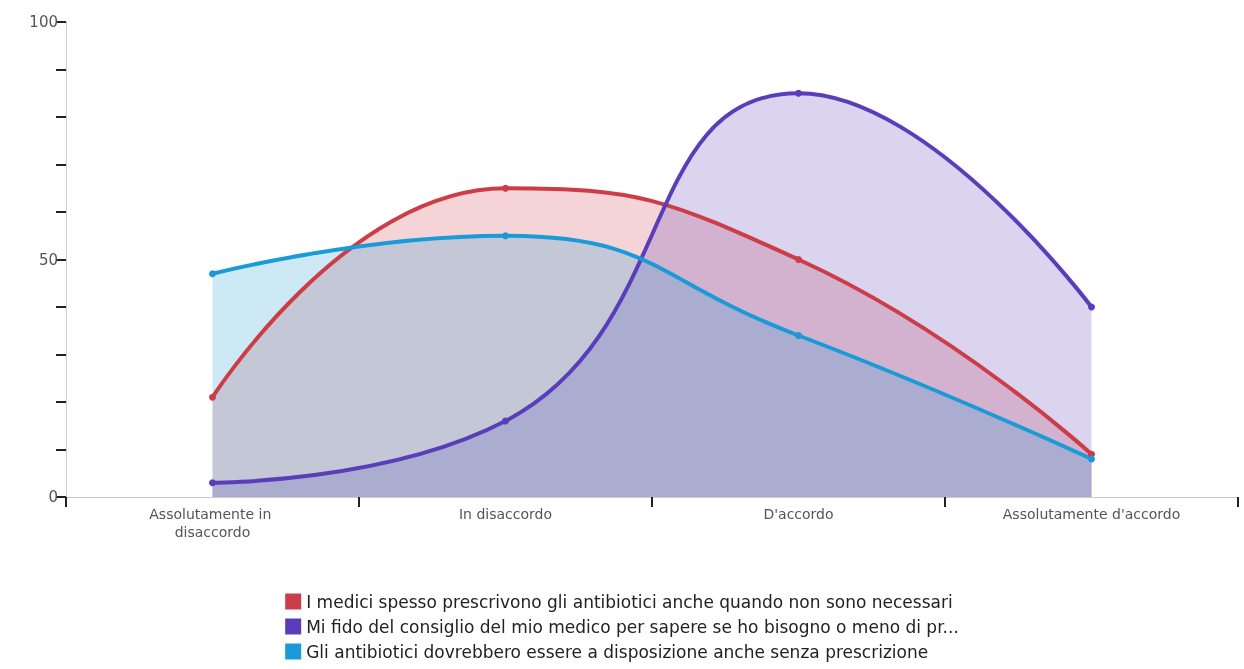  What do you see at coordinates (505, 514) in the screenshot?
I see `x-tick-label: In disaccordo` at bounding box center [505, 514].